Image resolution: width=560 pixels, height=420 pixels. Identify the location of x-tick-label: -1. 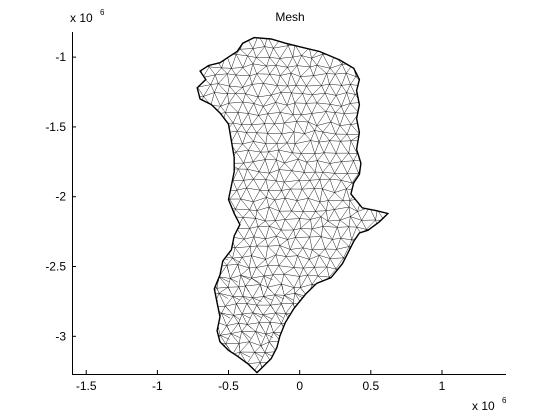
(157, 386).